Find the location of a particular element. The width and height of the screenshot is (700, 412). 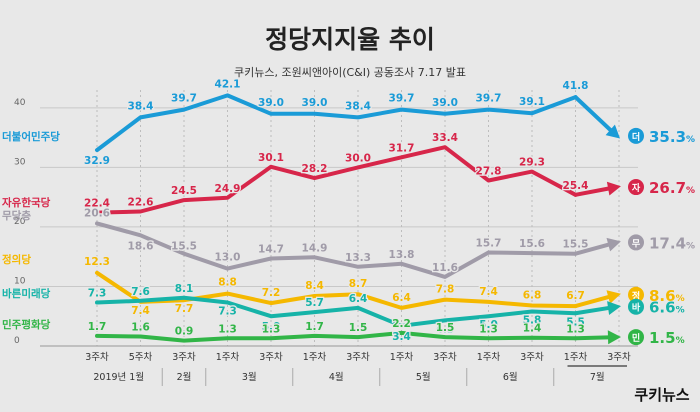

data-label: 25.4 is located at coordinates (576, 186).